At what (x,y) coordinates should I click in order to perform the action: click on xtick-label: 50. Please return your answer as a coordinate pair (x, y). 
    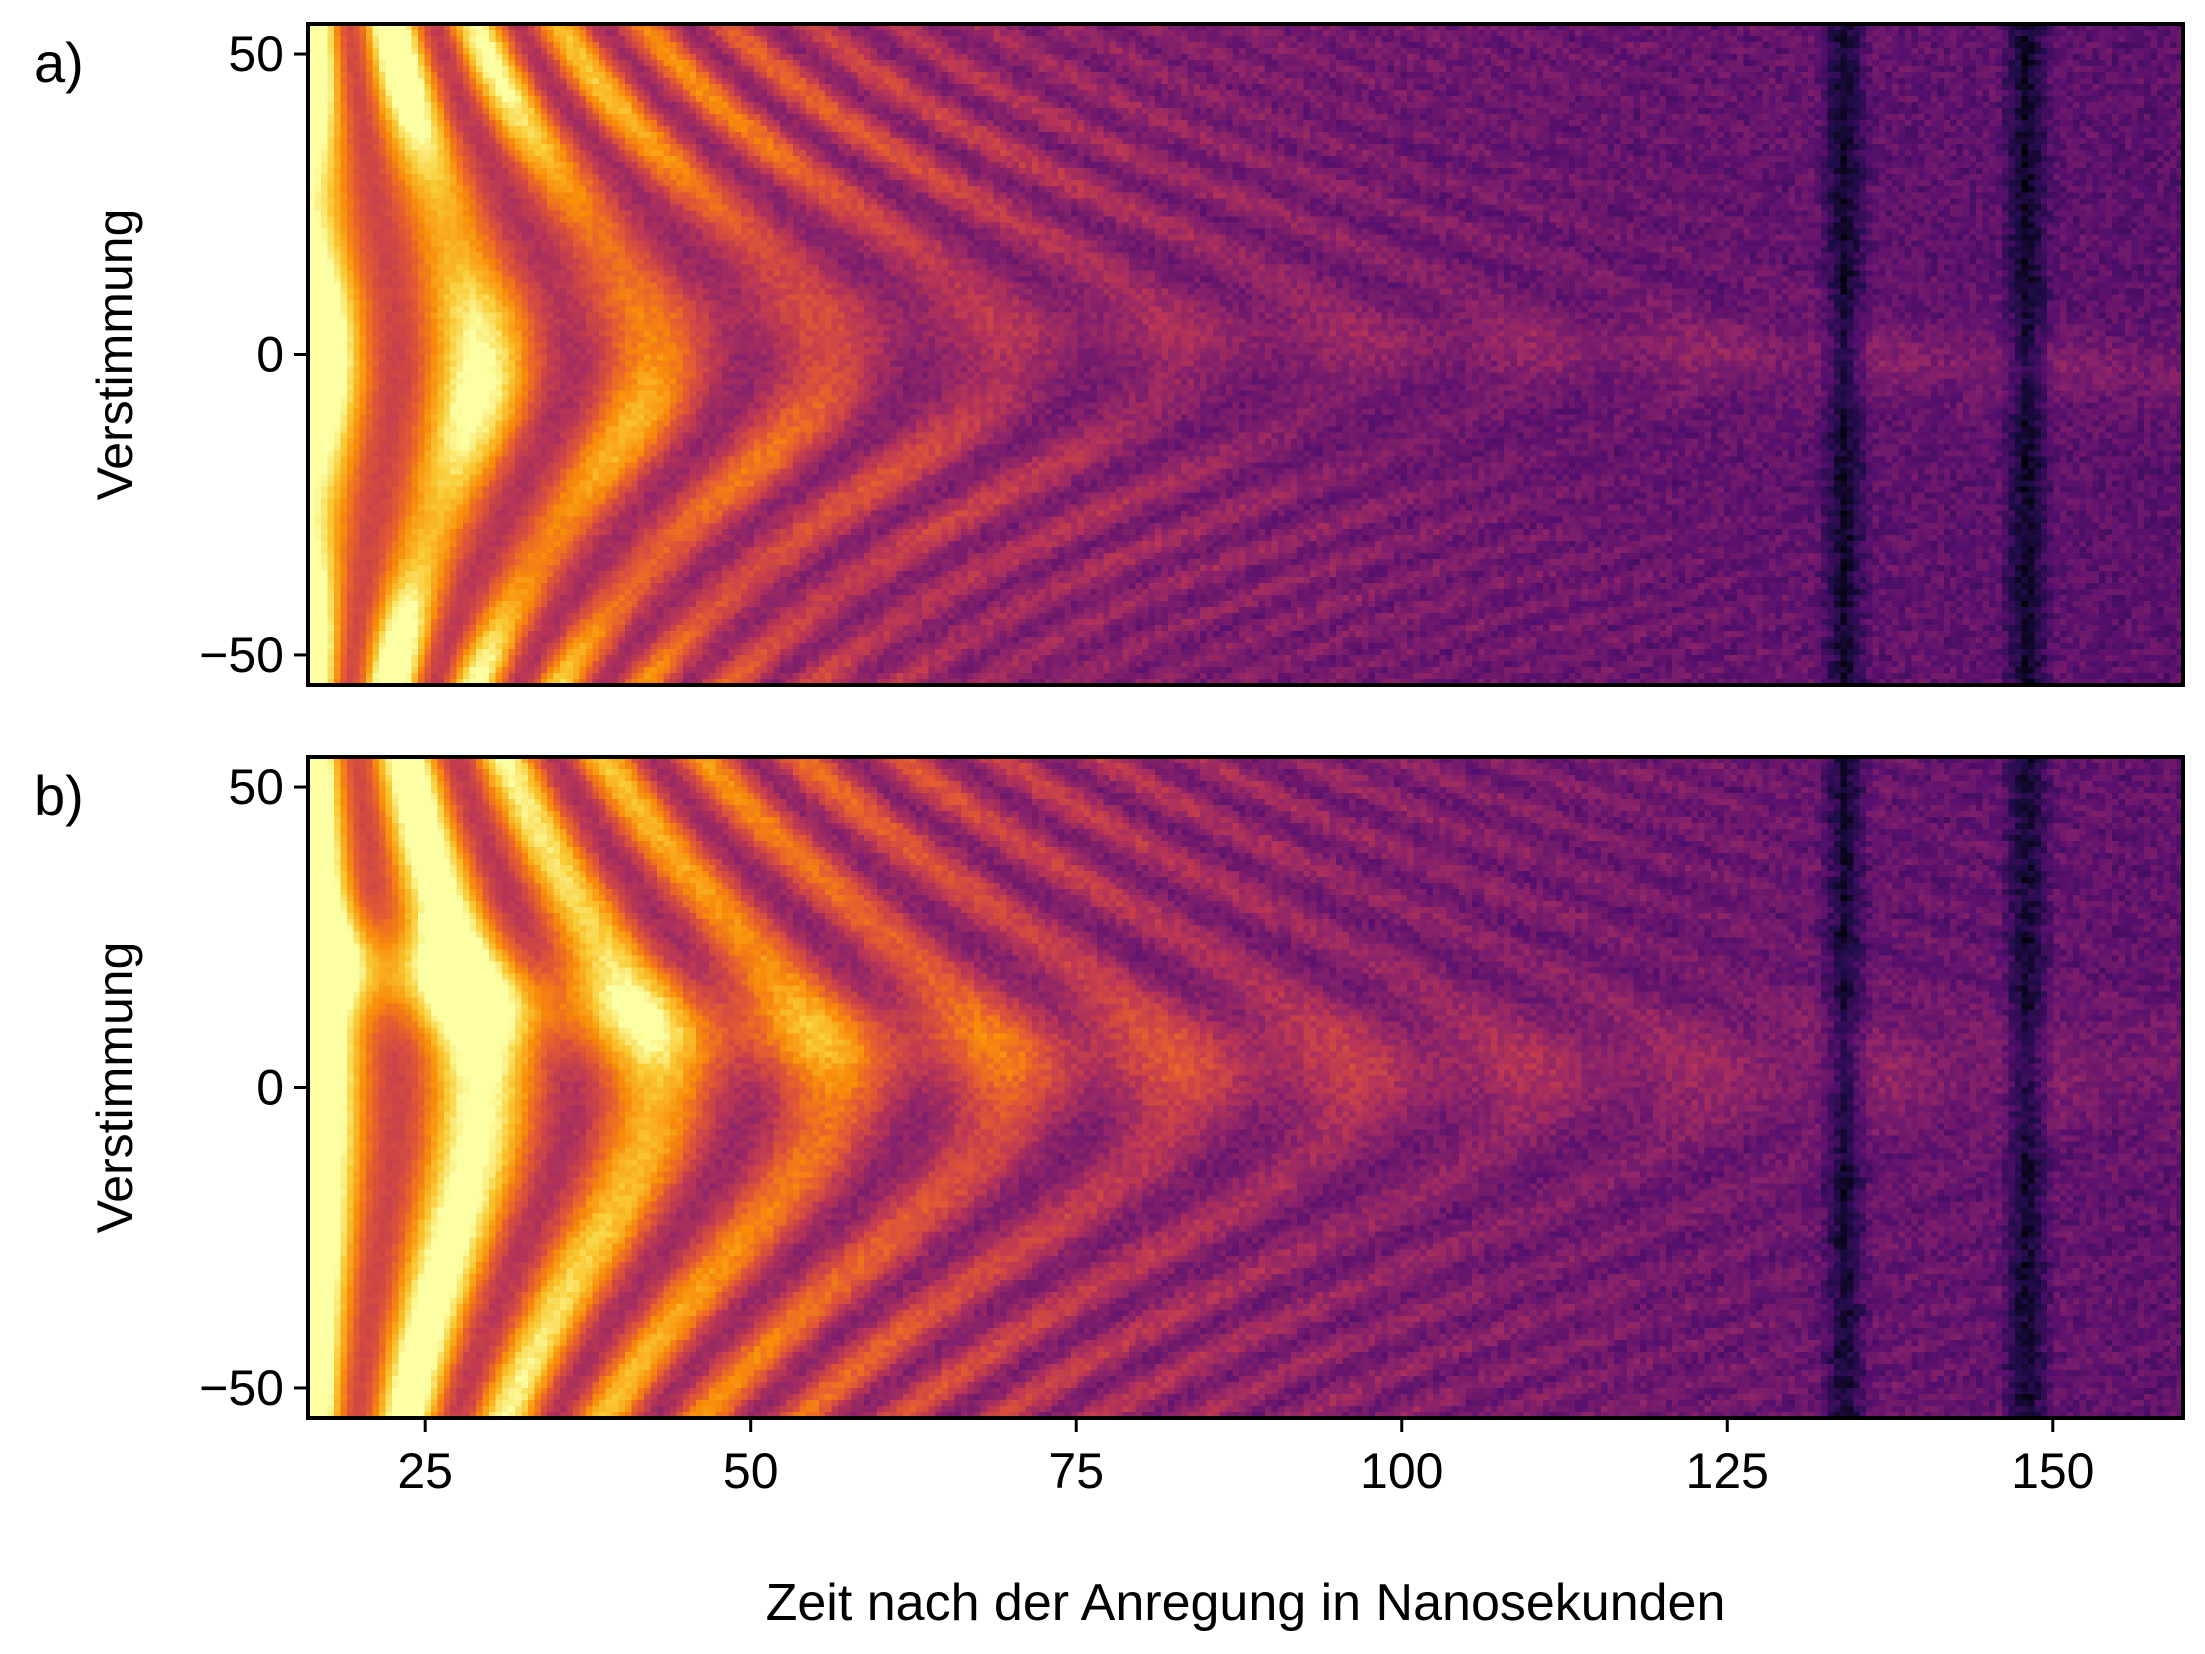
    Looking at the image, I should click on (751, 1471).